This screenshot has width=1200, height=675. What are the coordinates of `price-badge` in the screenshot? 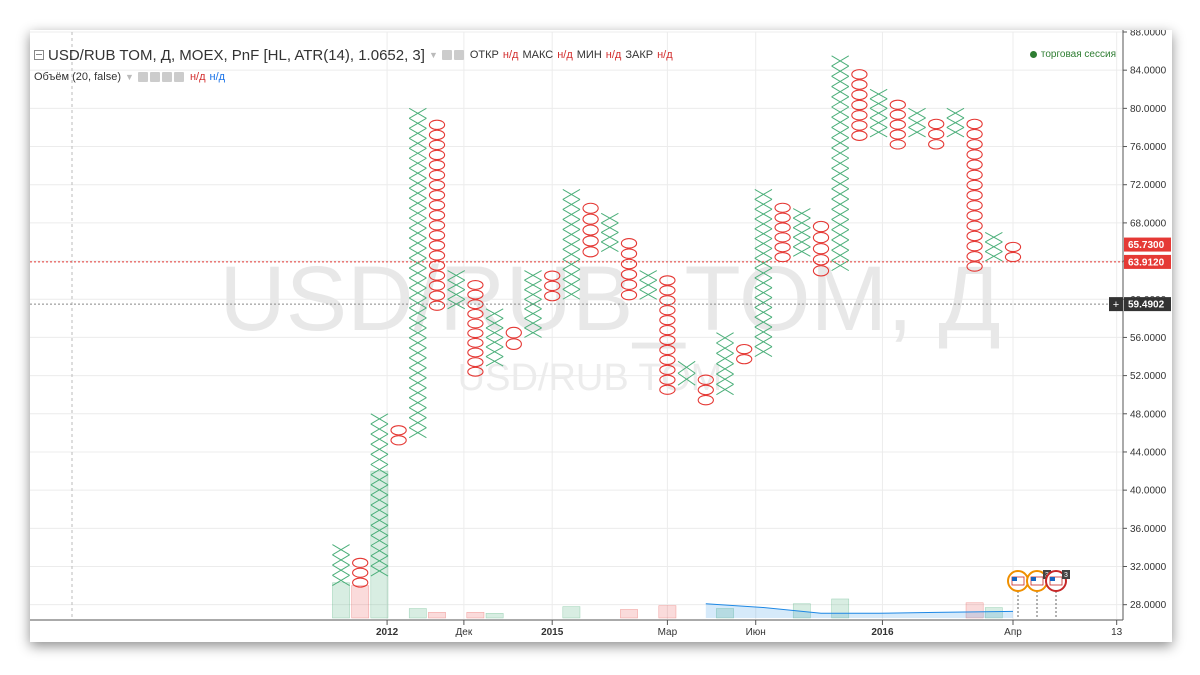 It's located at (1147, 261).